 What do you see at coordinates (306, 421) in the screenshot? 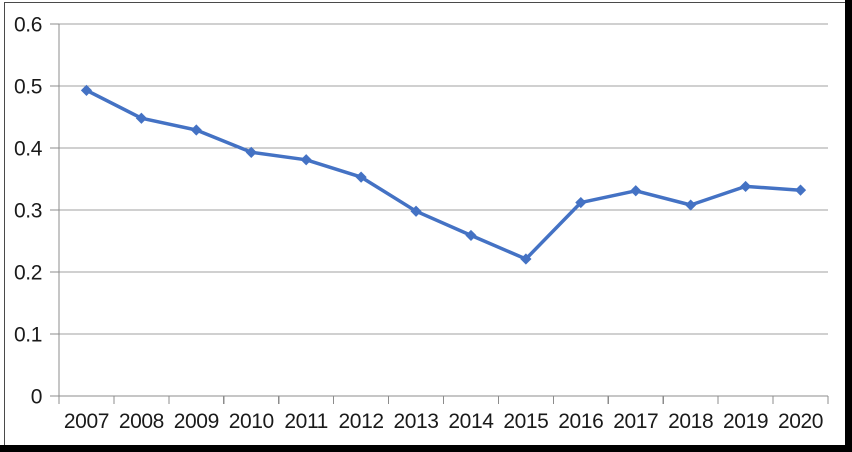
I see `x-tick-label: 2011` at bounding box center [306, 421].